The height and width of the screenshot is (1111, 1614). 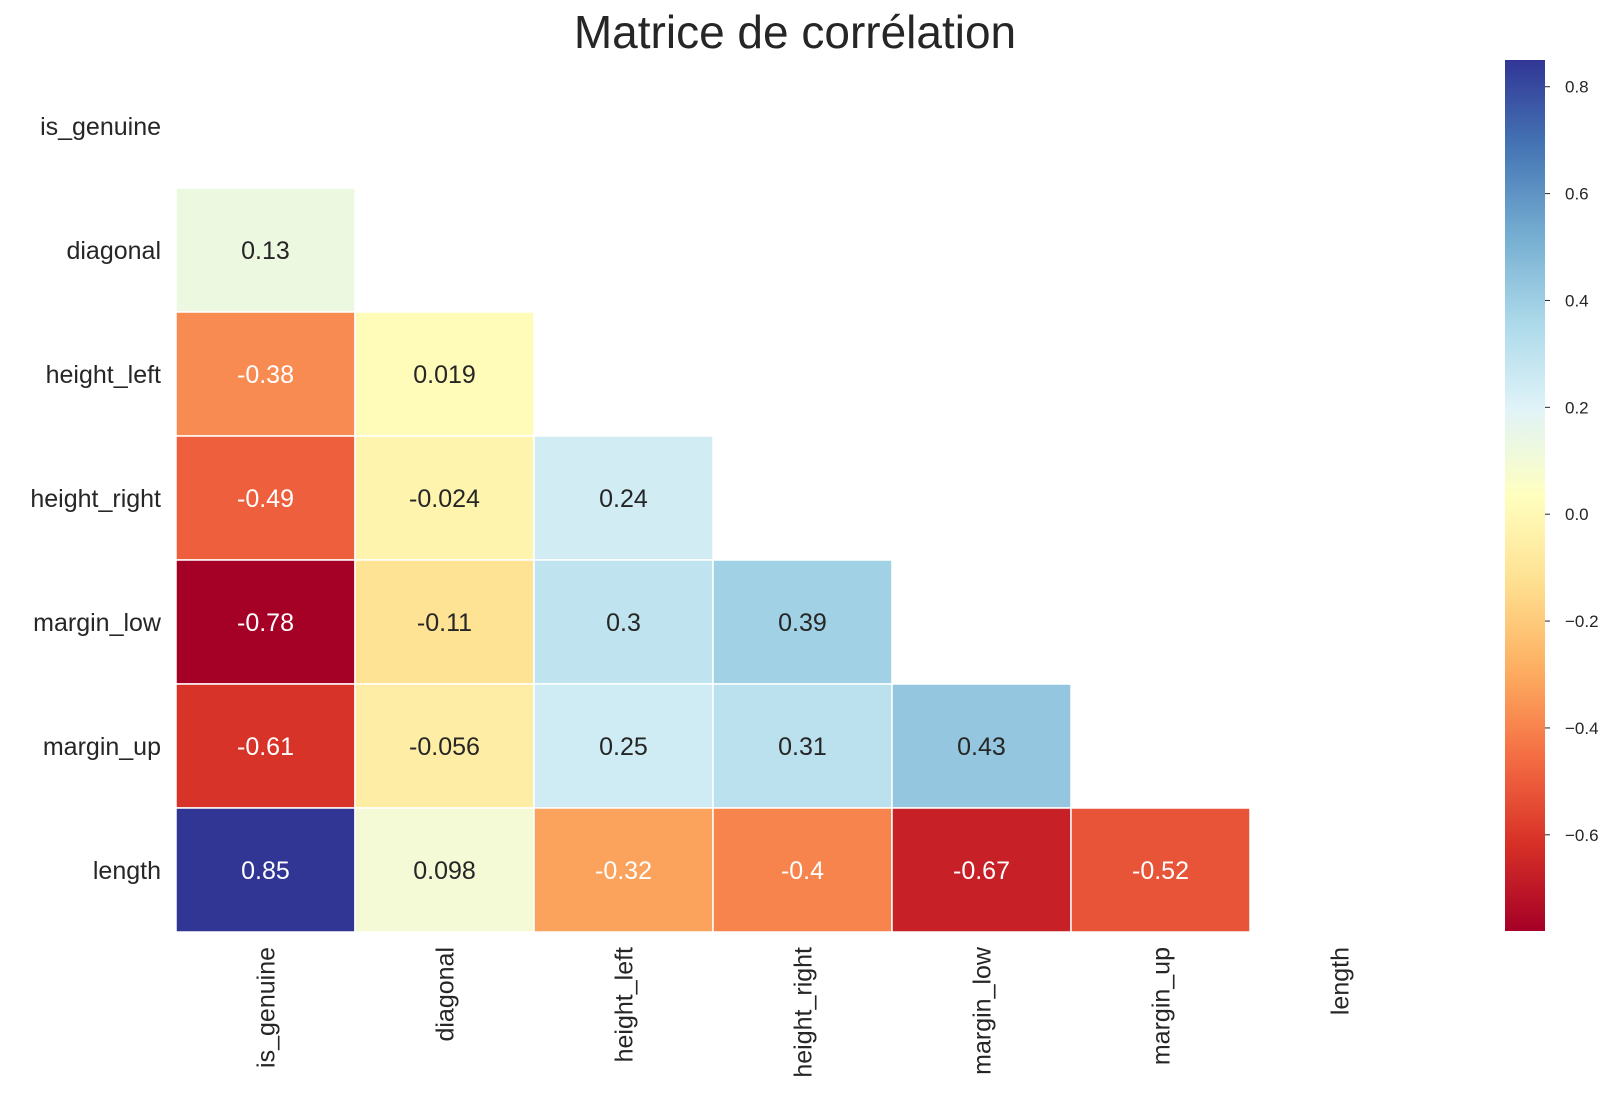 I want to click on x-tick-label: length, so click(x=1341, y=981).